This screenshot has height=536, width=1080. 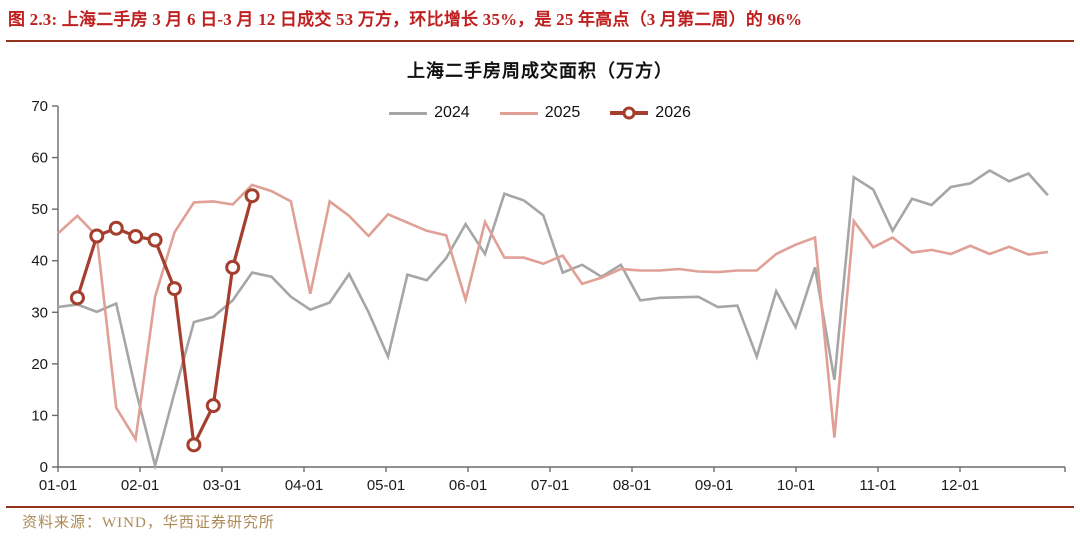 What do you see at coordinates (562, 112) in the screenshot?
I see `legend-label-2025: 2025` at bounding box center [562, 112].